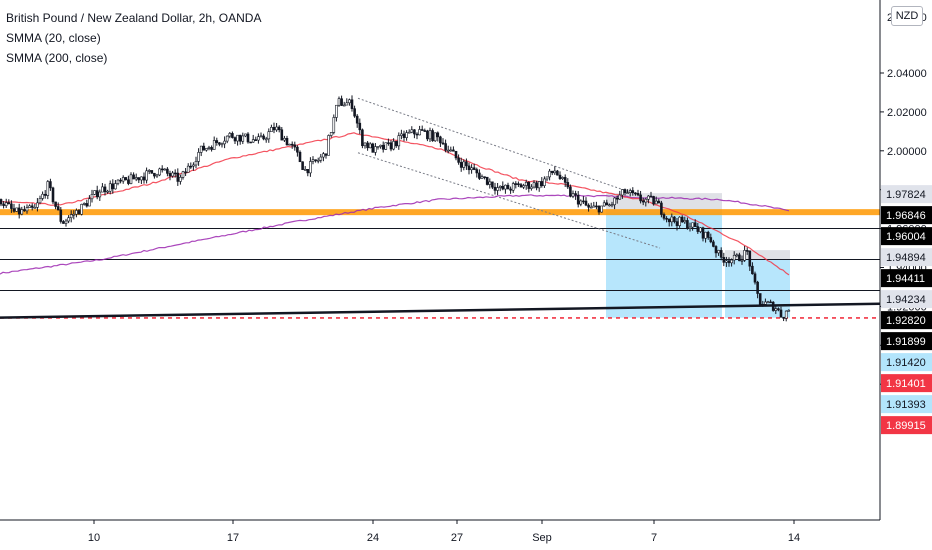  I want to click on time-axis-bg, so click(440, 535).